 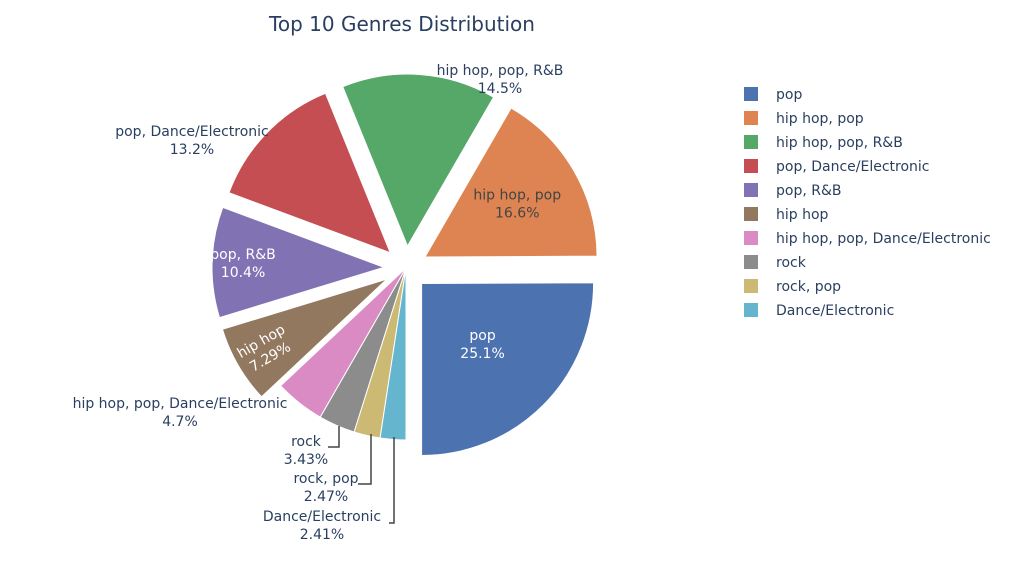 I want to click on legend-label: Dance/Electronic, so click(x=835, y=311).